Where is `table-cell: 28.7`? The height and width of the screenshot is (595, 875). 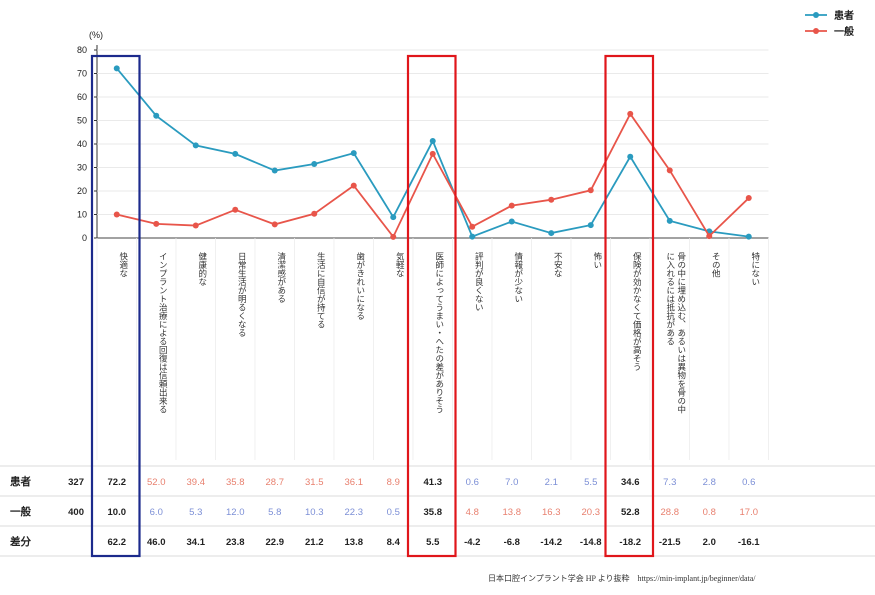
table-cell: 28.7 is located at coordinates (275, 482).